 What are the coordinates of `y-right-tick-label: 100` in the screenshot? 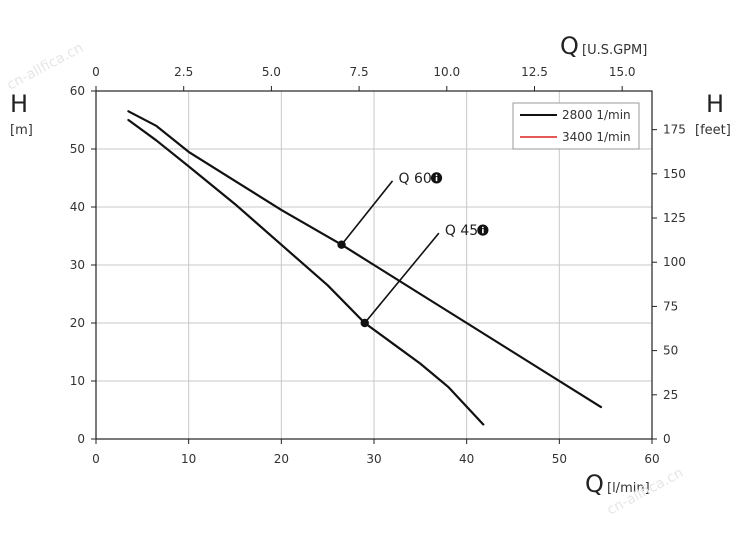 It's located at (674, 262).